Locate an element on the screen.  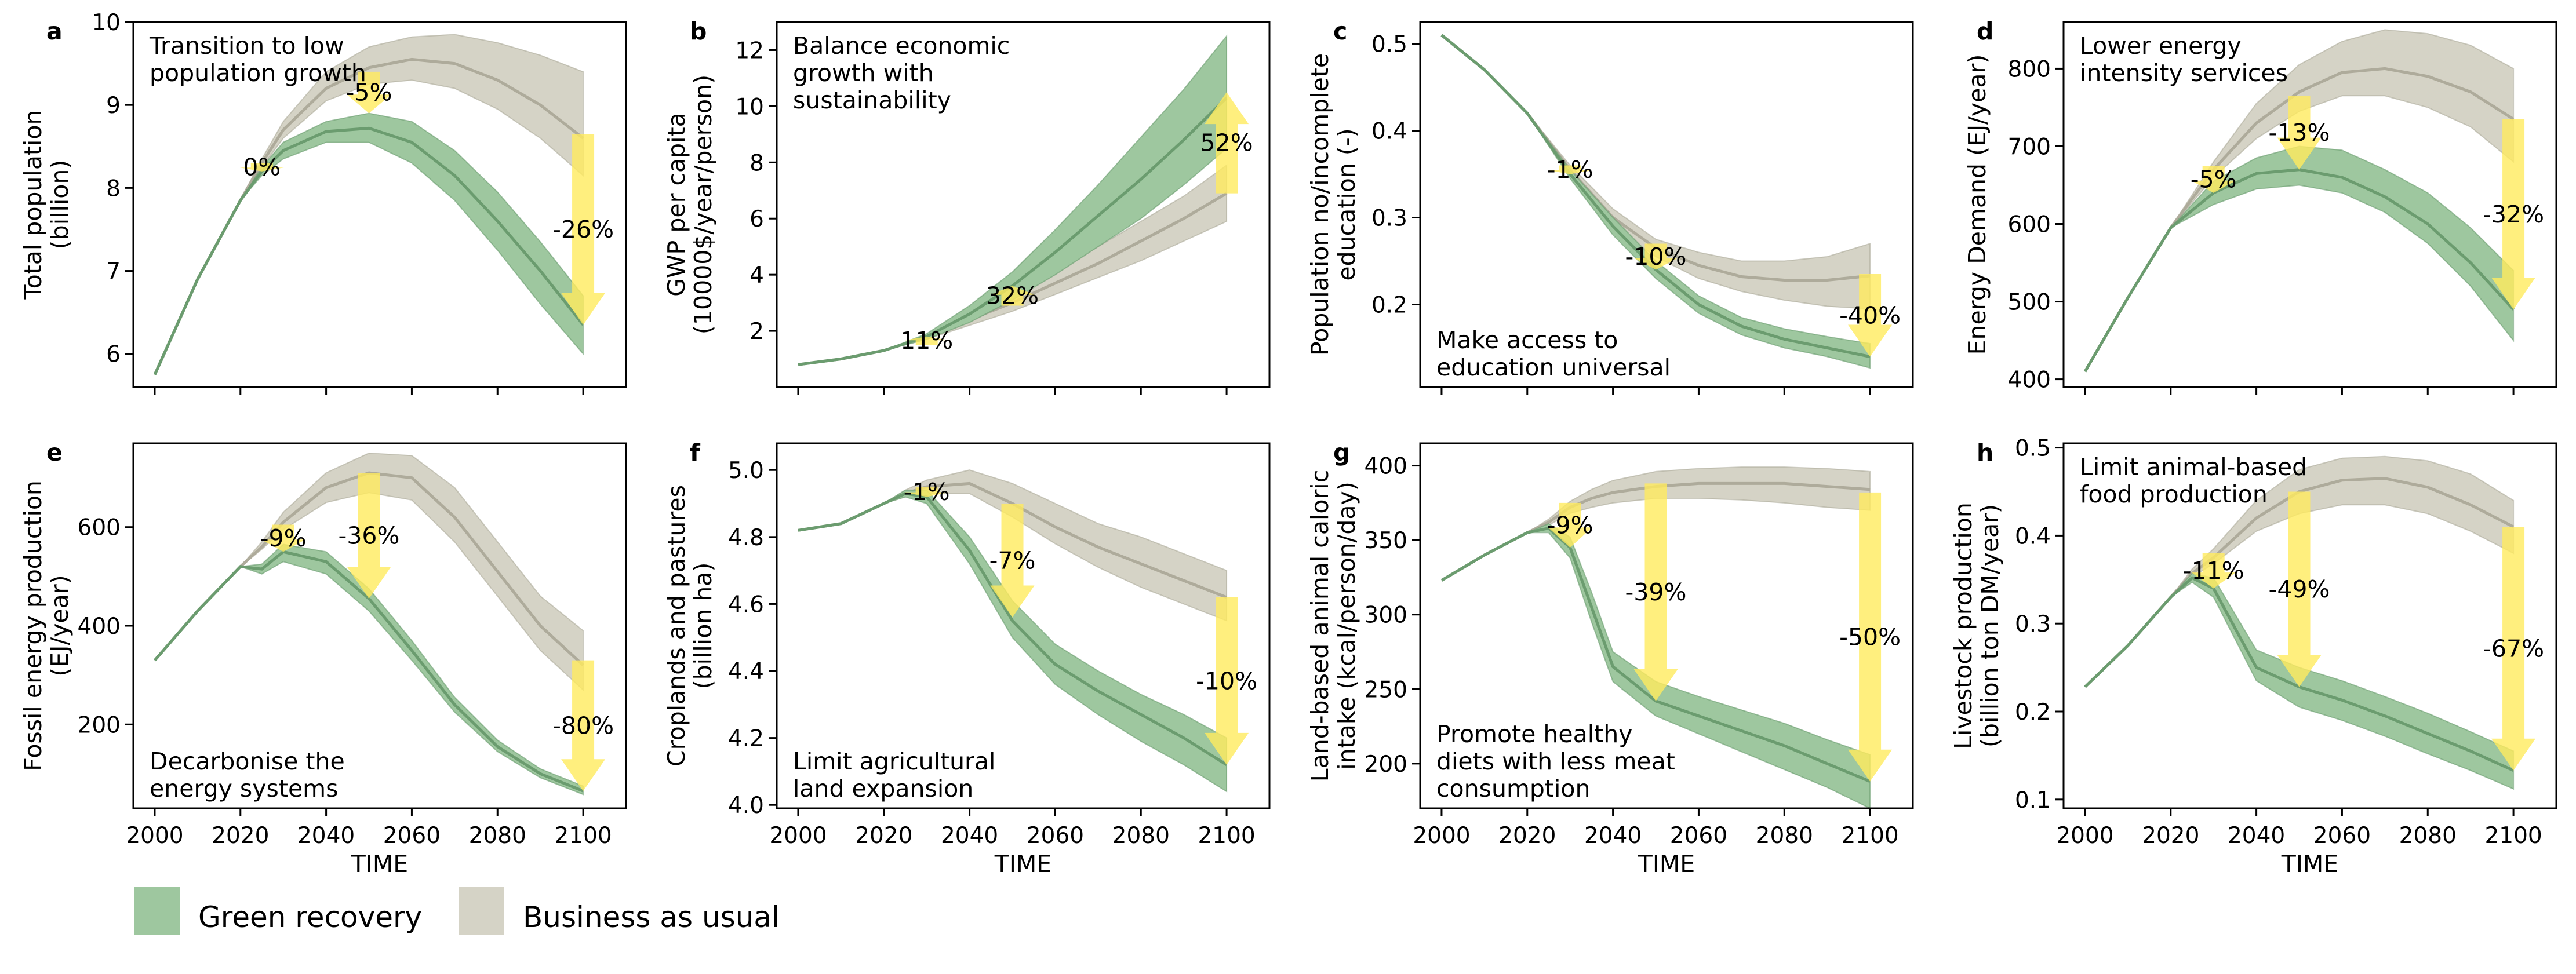
panel-letter: f is located at coordinates (695, 452).